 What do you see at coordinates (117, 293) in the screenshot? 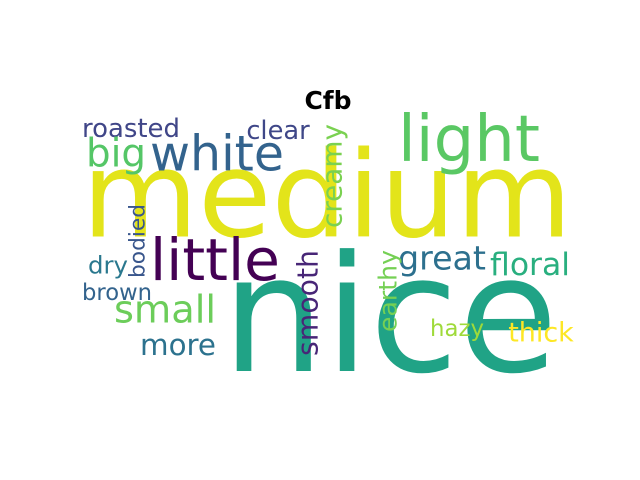
I see `word-brown: brown` at bounding box center [117, 293].